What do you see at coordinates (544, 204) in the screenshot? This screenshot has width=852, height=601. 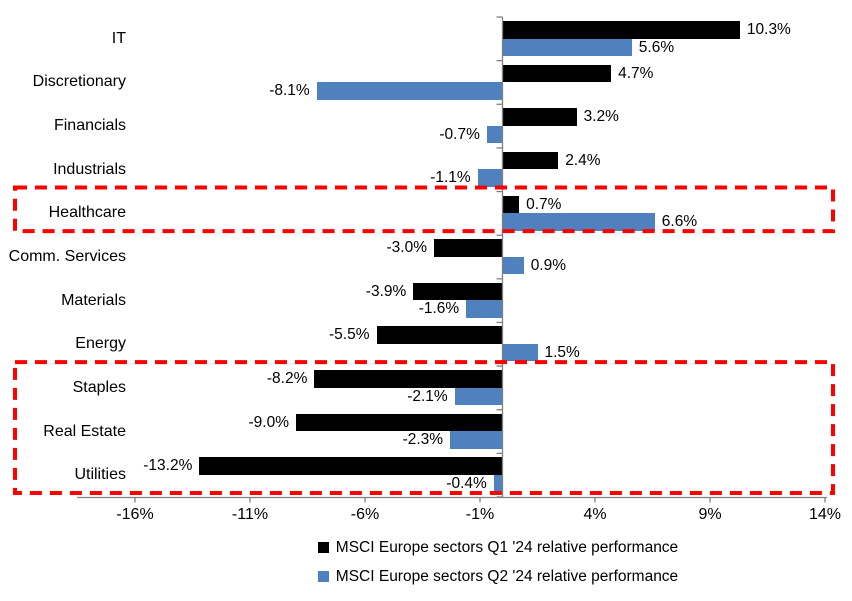 I see `bar-value-q1-healthcare: 0.7%` at bounding box center [544, 204].